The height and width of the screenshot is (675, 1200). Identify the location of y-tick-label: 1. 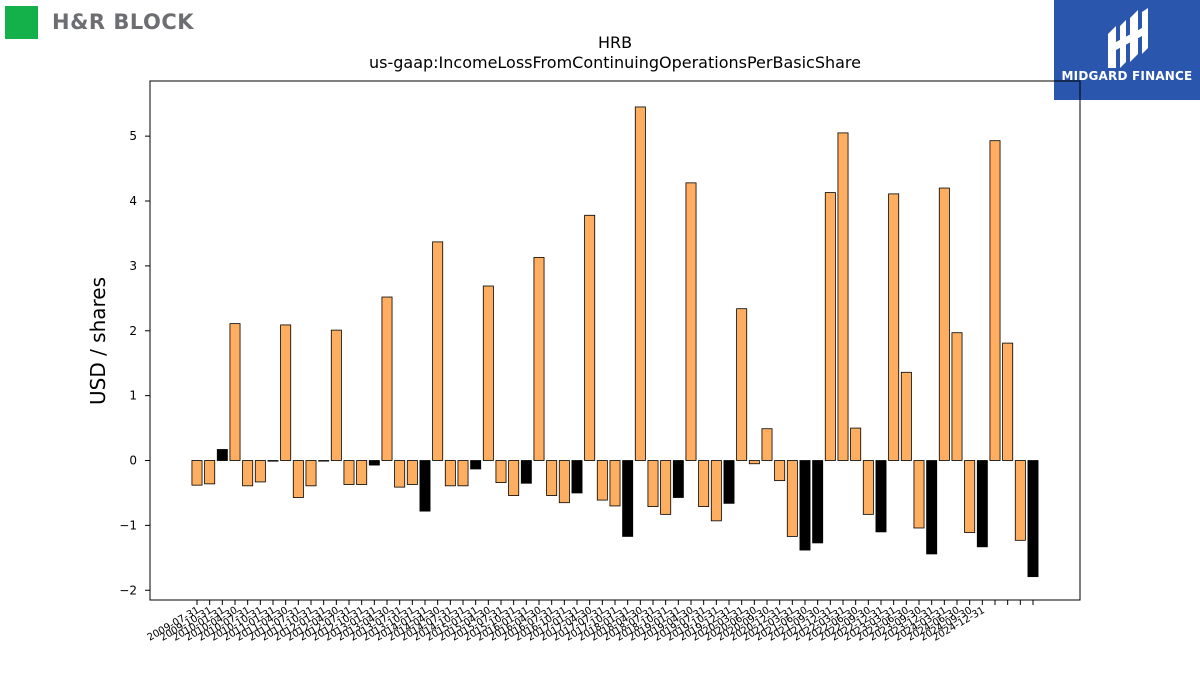
(133, 396).